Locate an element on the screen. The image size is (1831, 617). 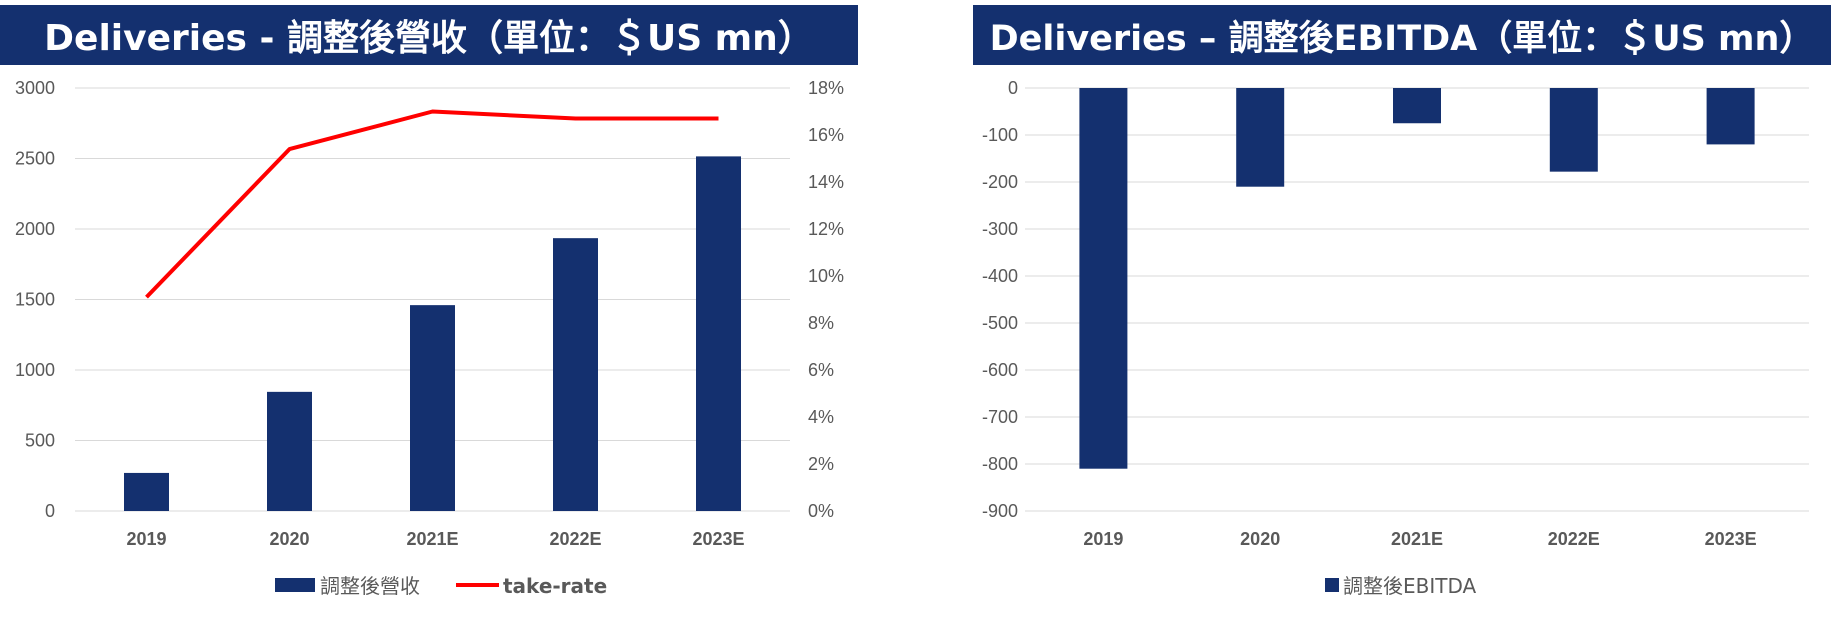
y-tick-label: -500 is located at coordinates (1000, 323).